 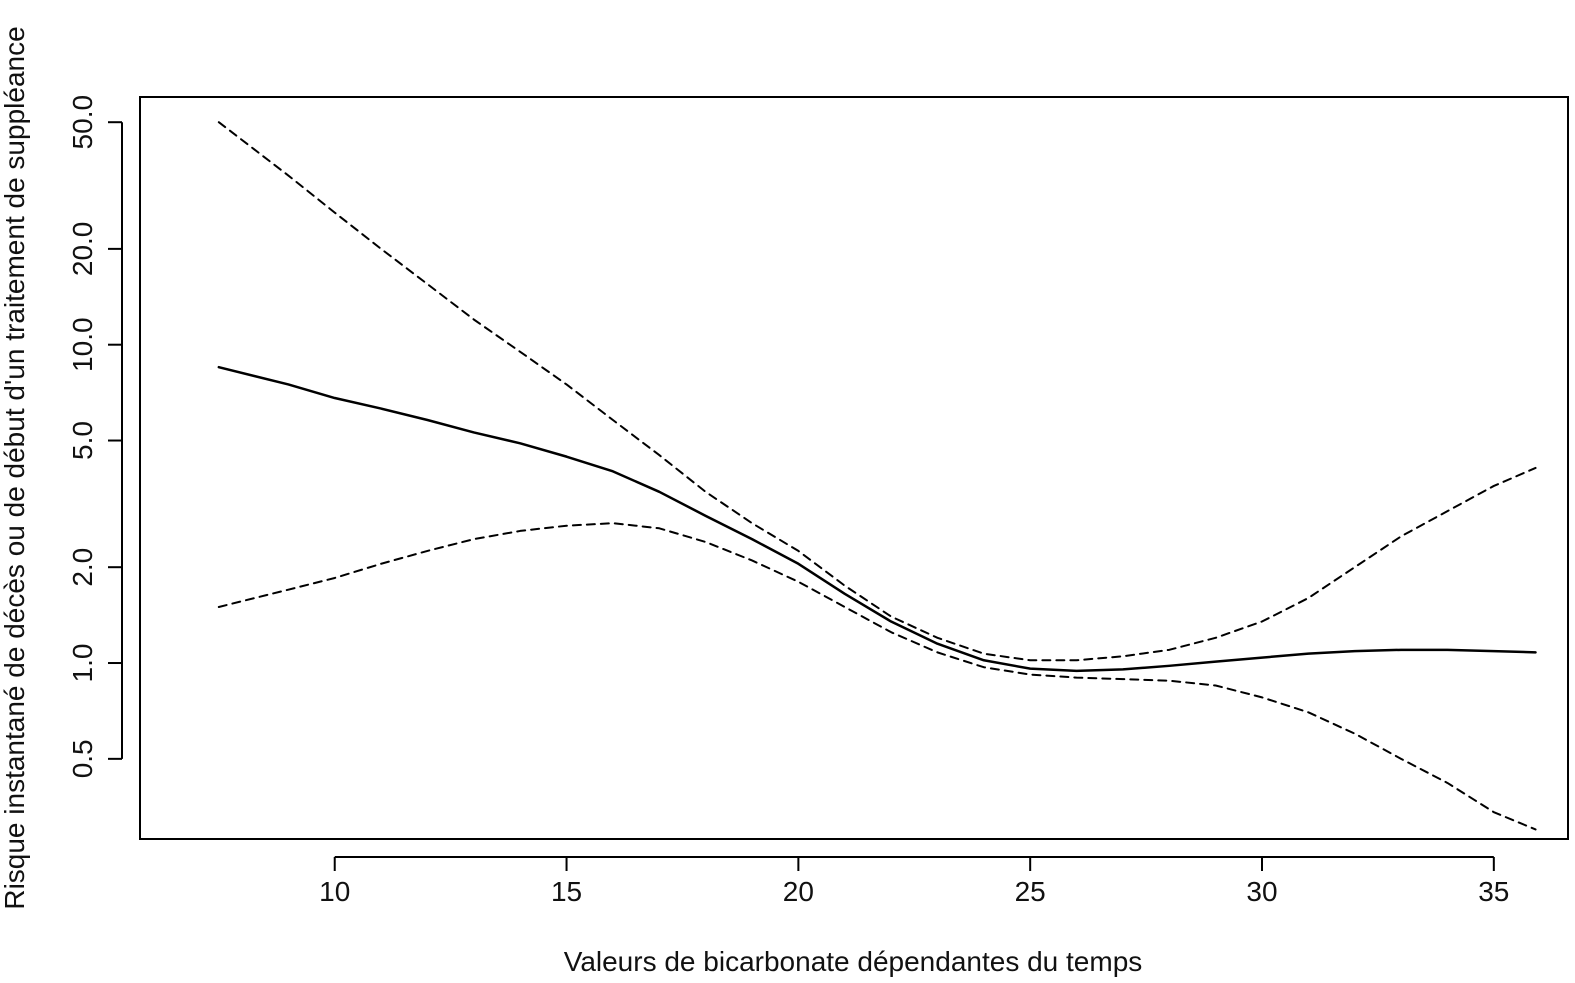 I want to click on y-tick-label: 10.0, so click(x=82, y=344).